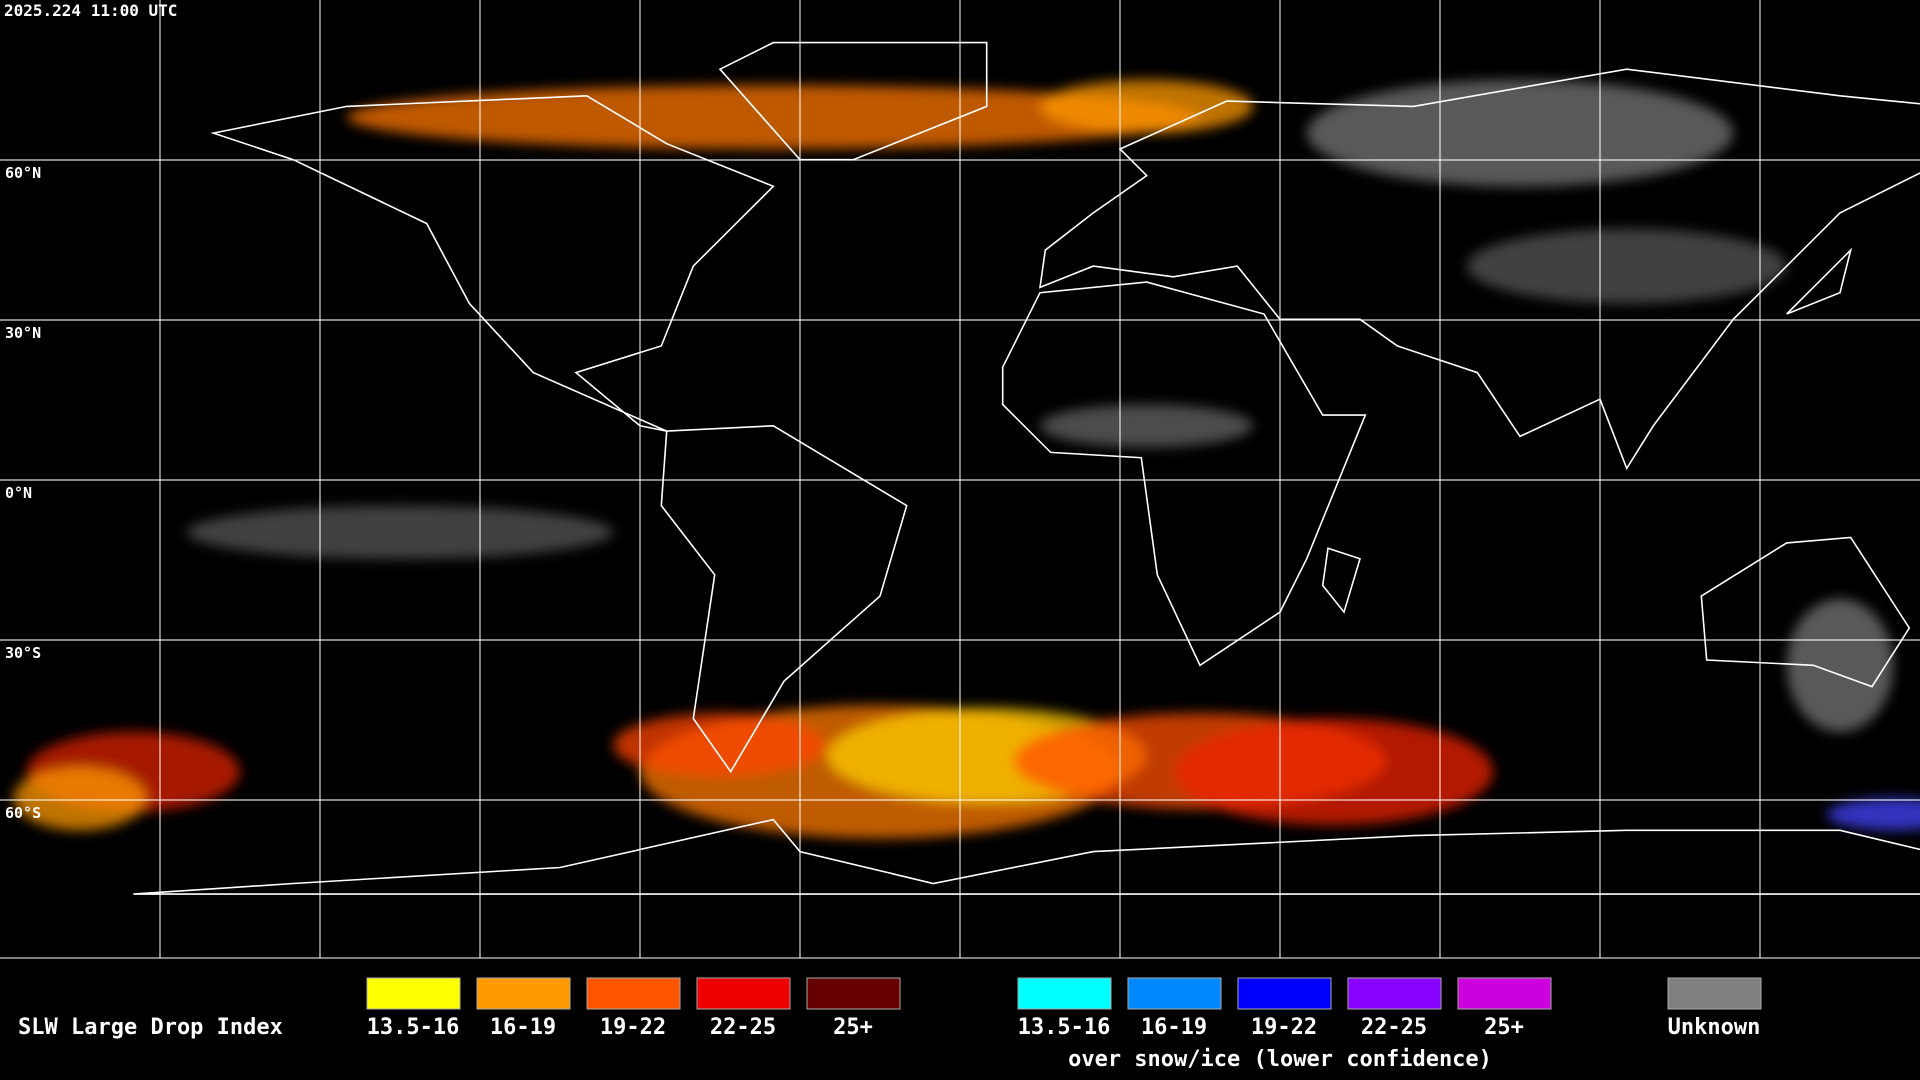 The height and width of the screenshot is (1080, 1920). Describe the element at coordinates (23, 333) in the screenshot. I see `latitude-label: 30°N` at that location.